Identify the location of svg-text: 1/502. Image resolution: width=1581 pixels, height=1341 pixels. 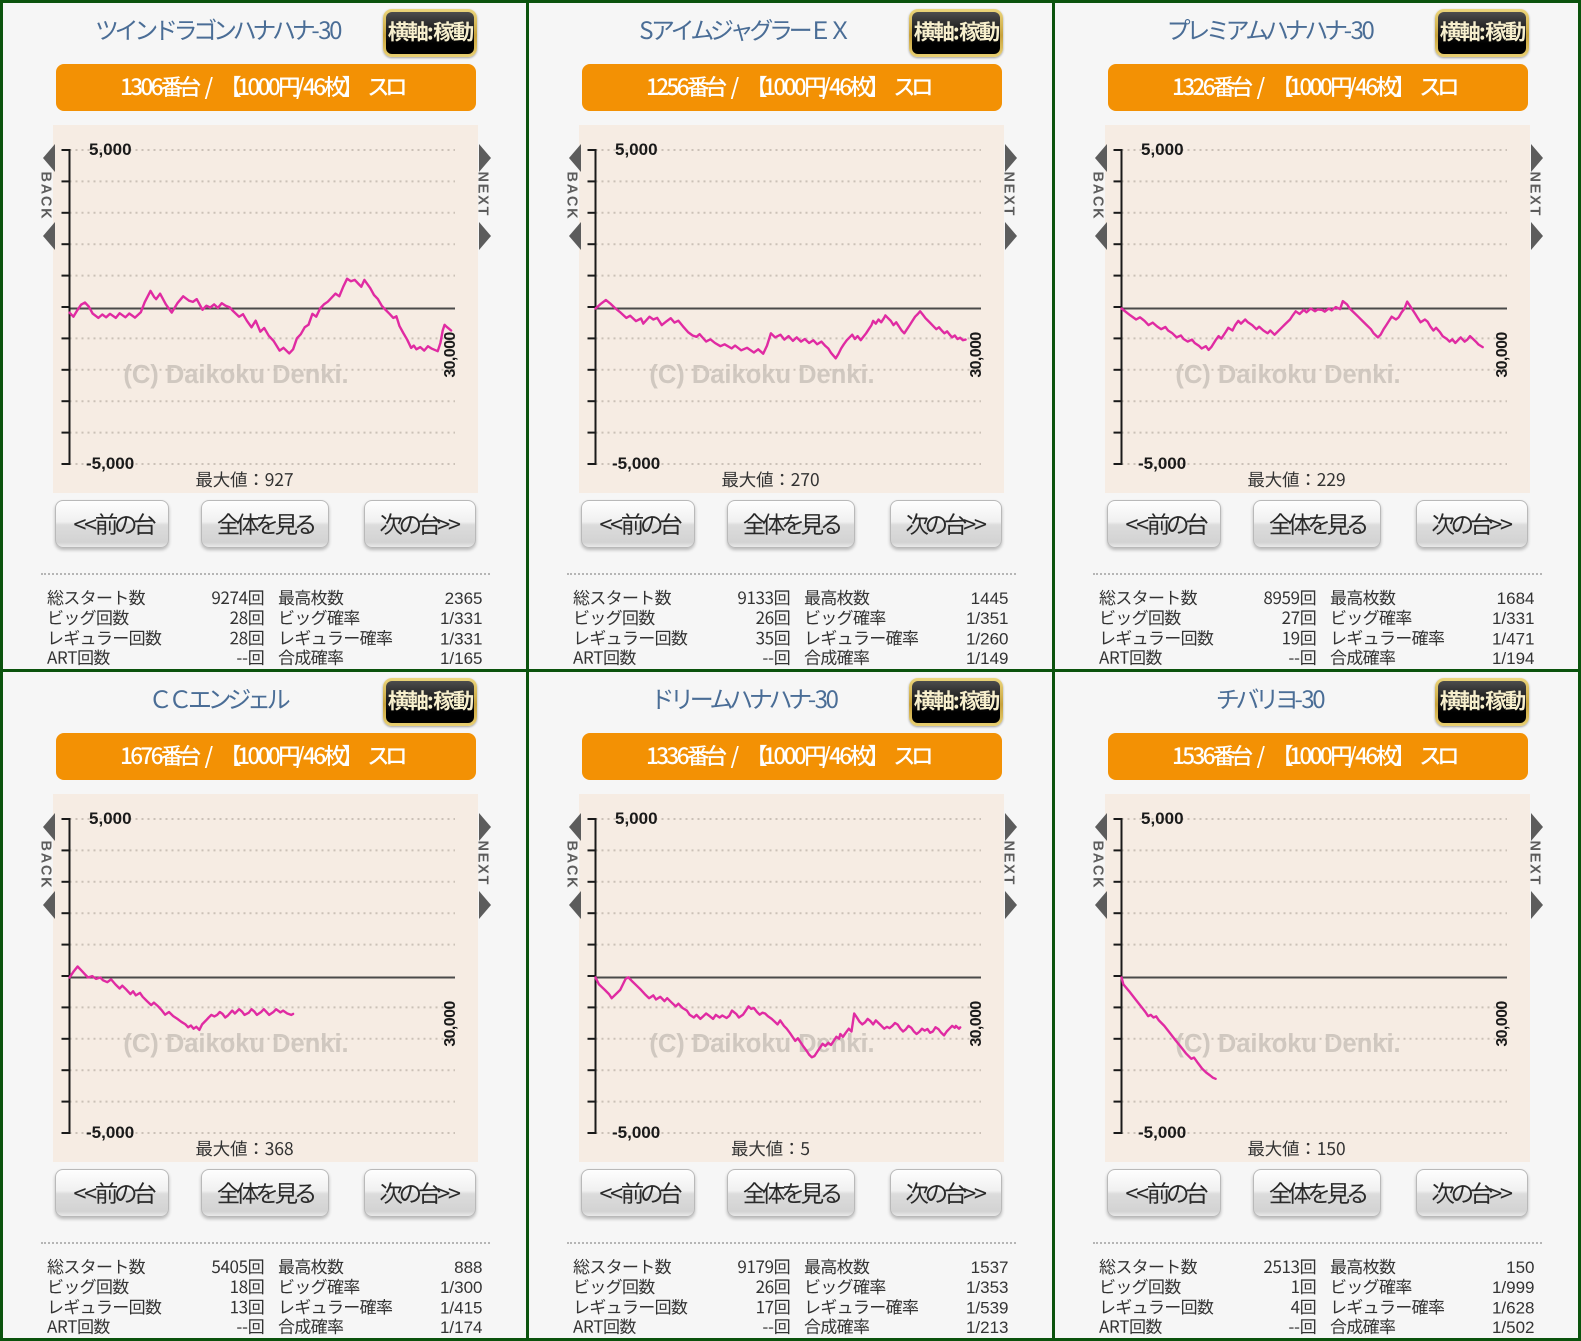
(1513, 1327).